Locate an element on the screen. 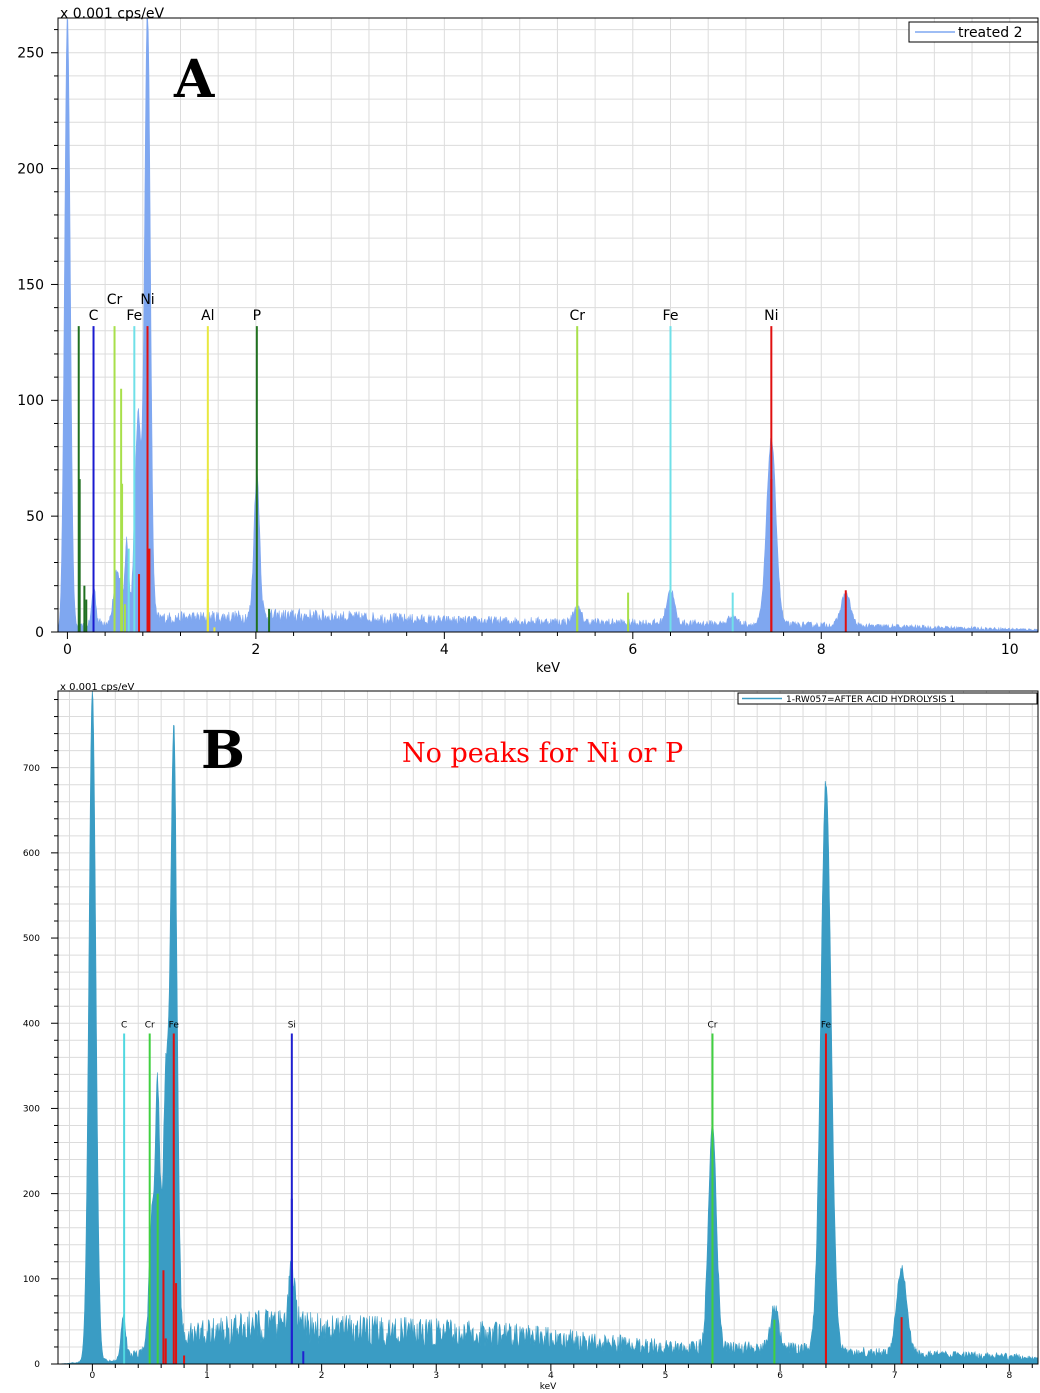  annotation: No peaks for Ni or P is located at coordinates (542, 753).